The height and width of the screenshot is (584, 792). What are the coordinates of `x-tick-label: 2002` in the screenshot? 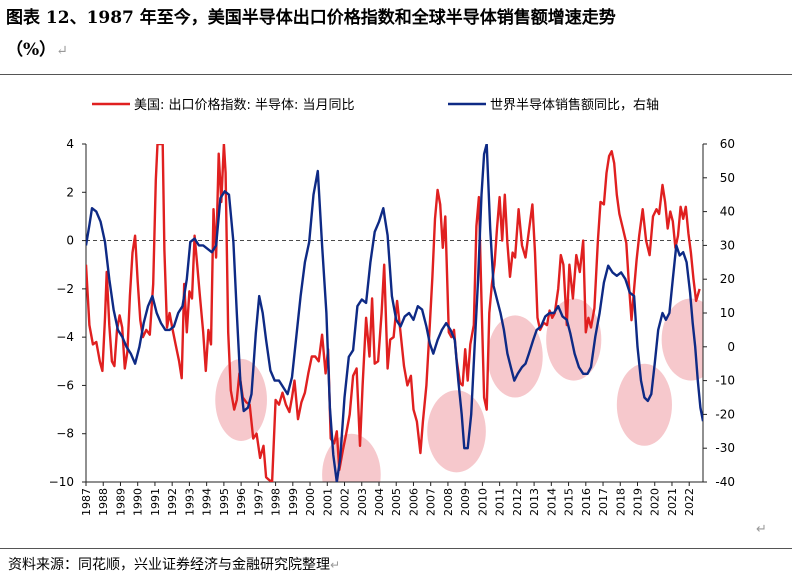 It's located at (345, 502).